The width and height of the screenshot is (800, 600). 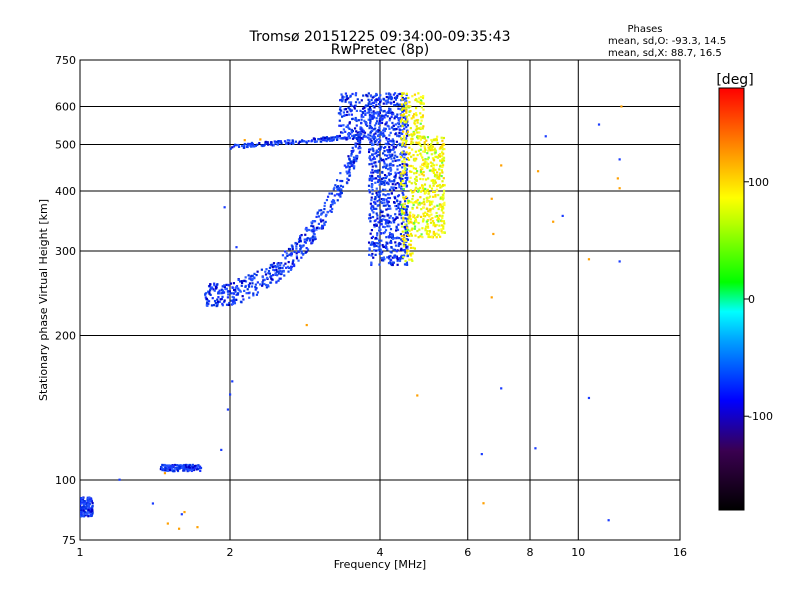 What do you see at coordinates (734, 80) in the screenshot?
I see `colorbar-label: [deg]` at bounding box center [734, 80].